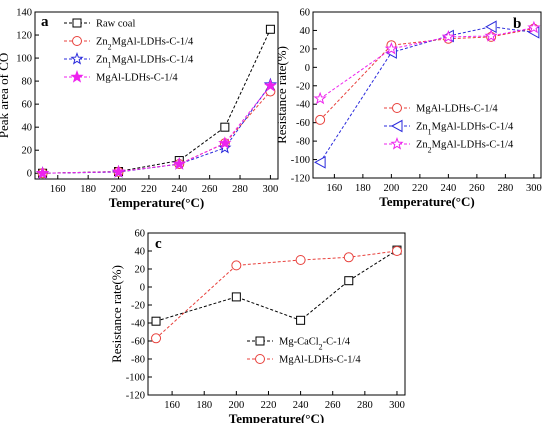 The image size is (550, 423). I want to click on panel-letter: a, so click(45, 22).